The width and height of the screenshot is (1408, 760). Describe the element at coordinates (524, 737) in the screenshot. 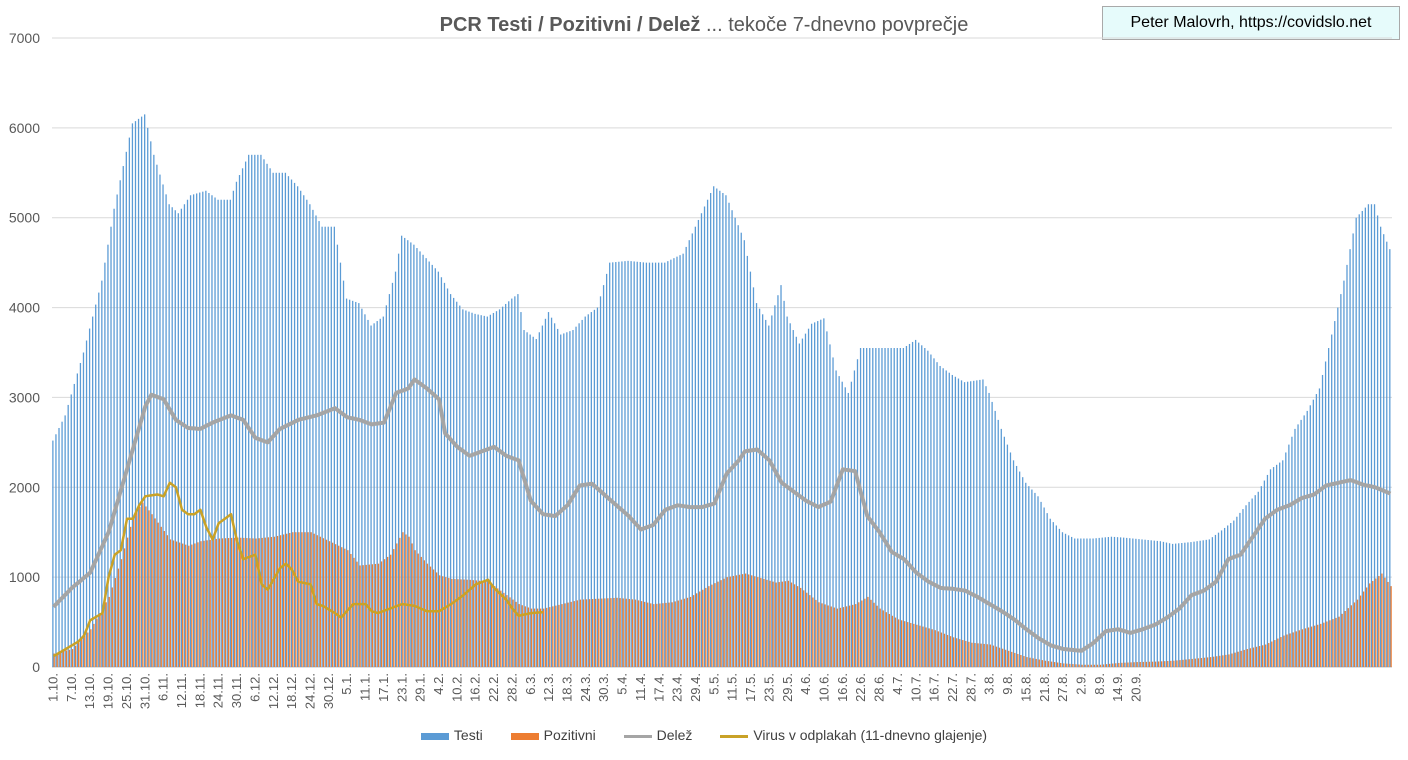

I see `legend-swatch-pozitivni` at that location.